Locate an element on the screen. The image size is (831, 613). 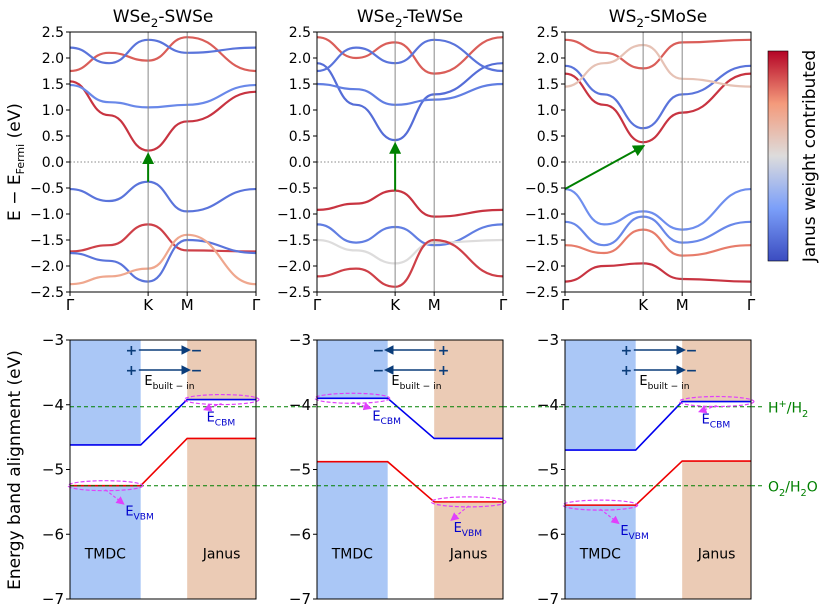
ref-label-h: H+/H2 is located at coordinates (788, 409).